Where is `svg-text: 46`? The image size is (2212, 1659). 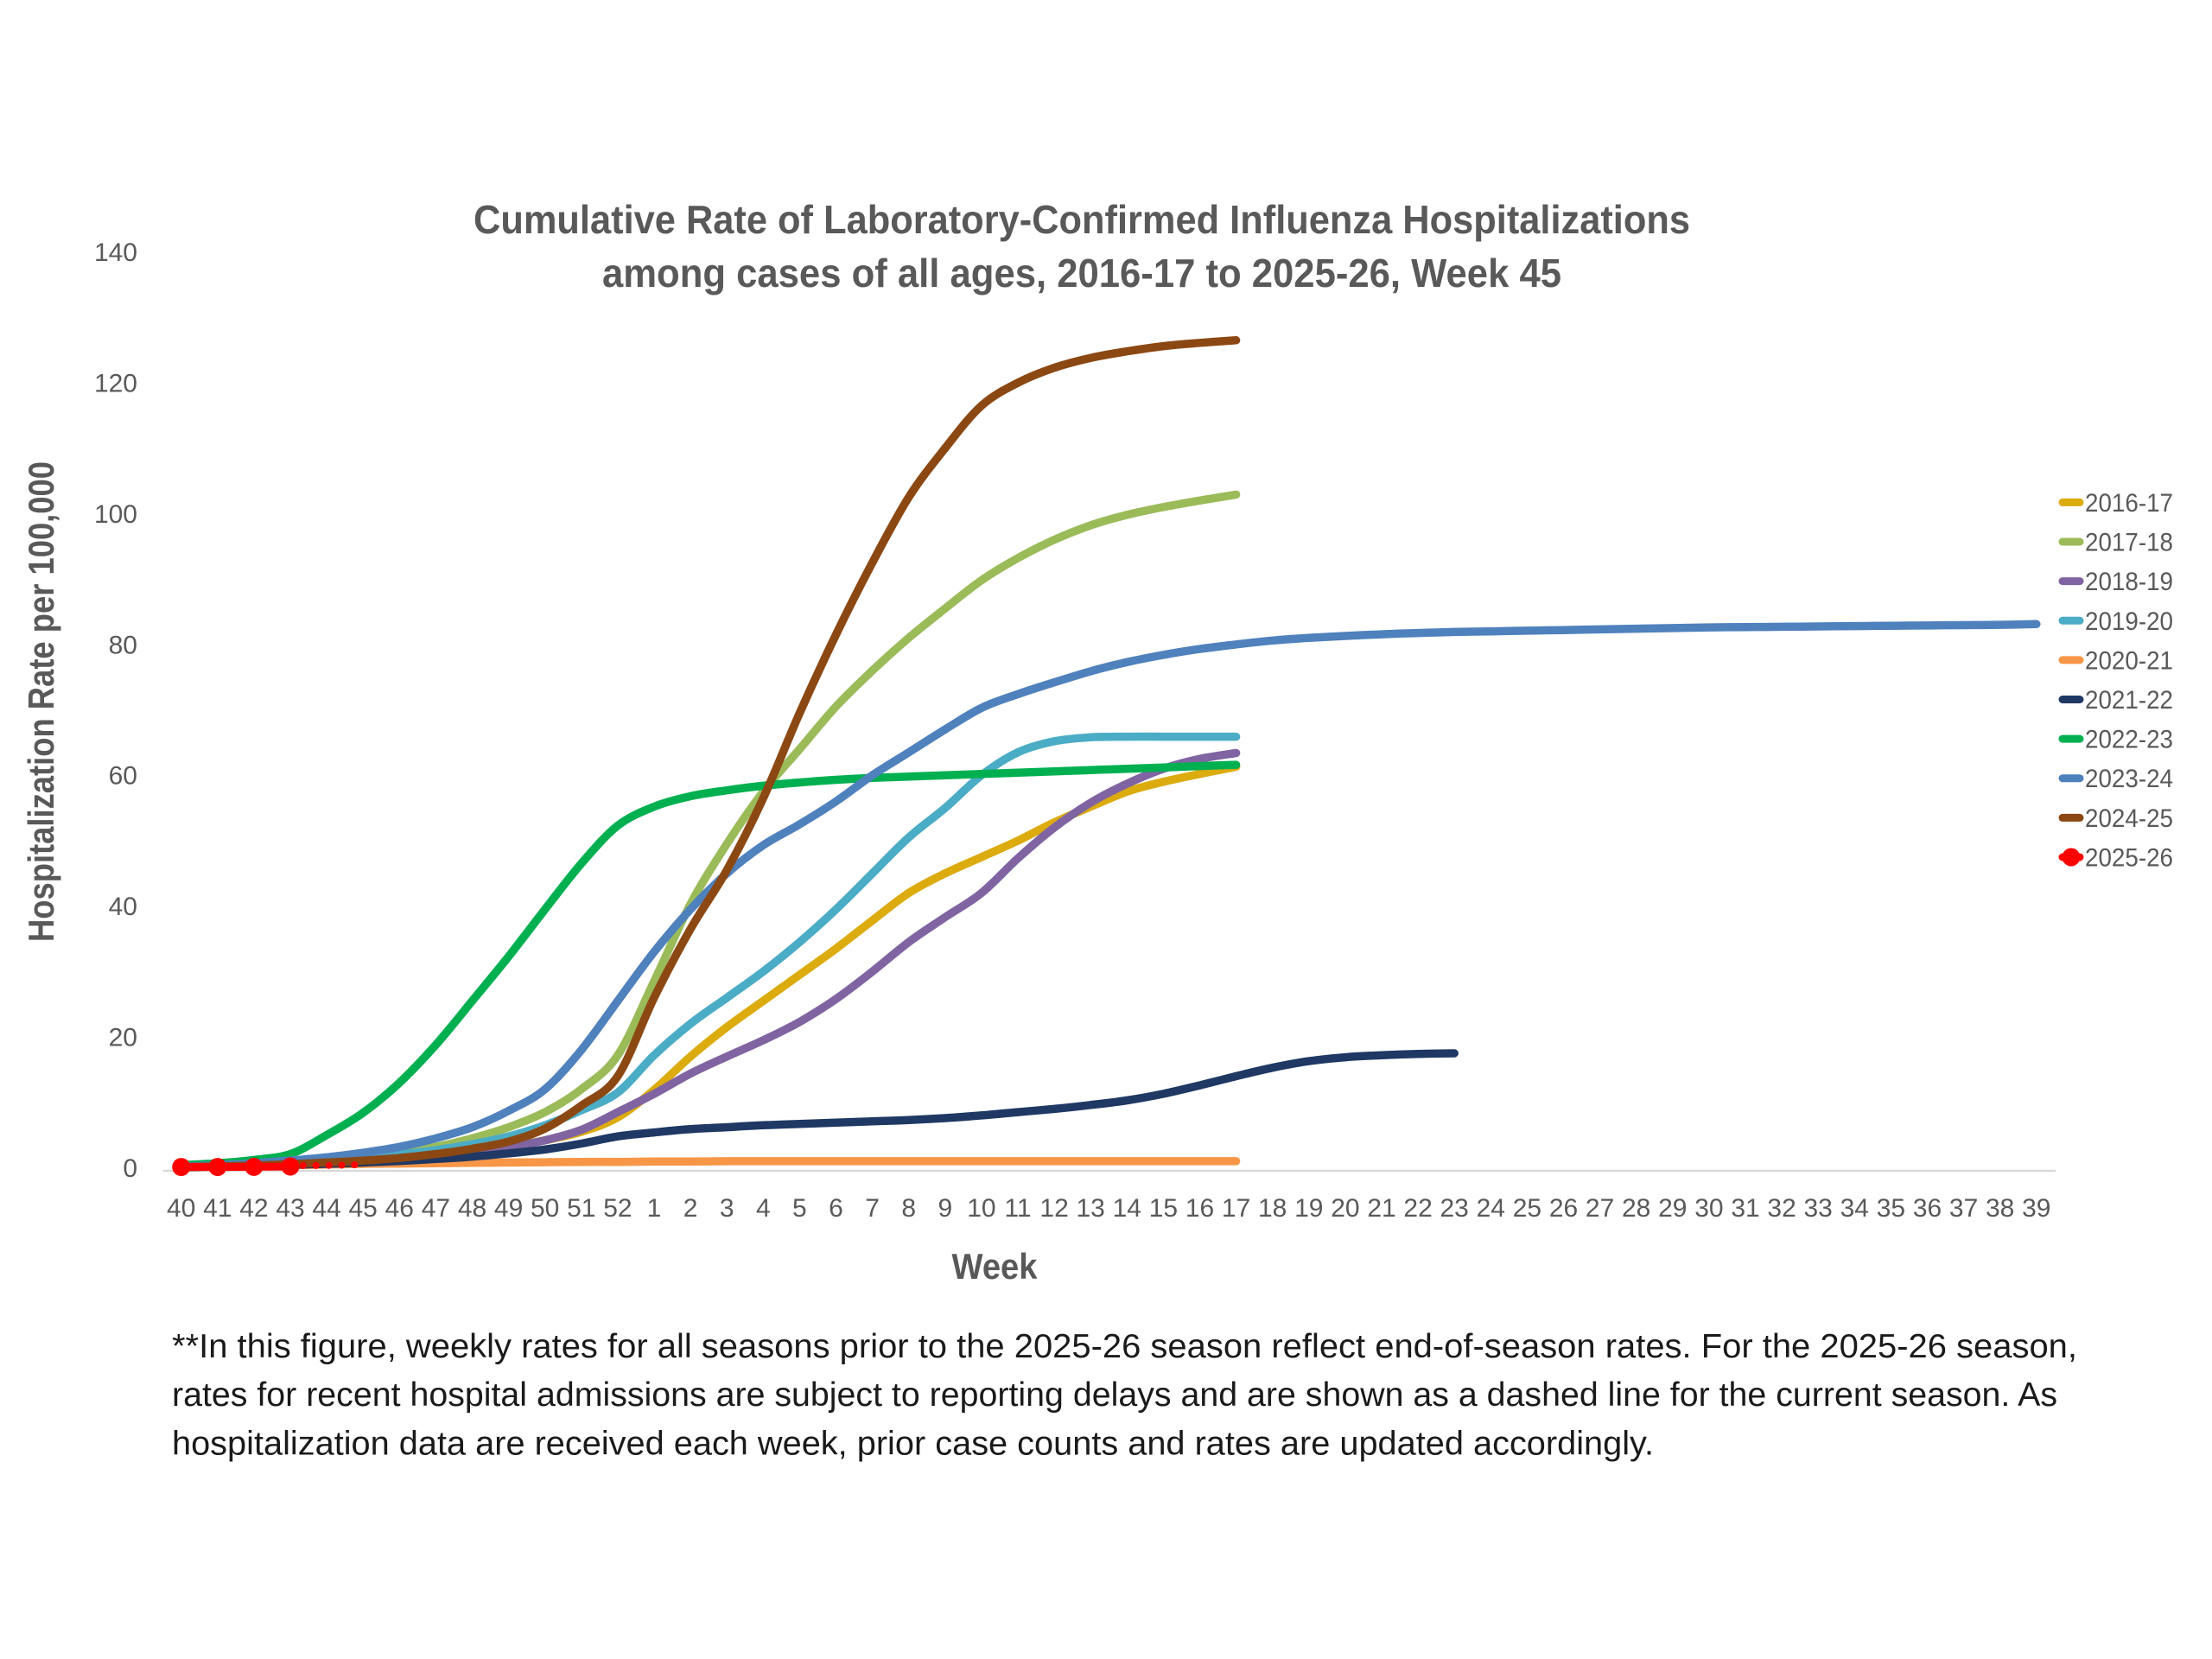 svg-text: 46 is located at coordinates (399, 1208).